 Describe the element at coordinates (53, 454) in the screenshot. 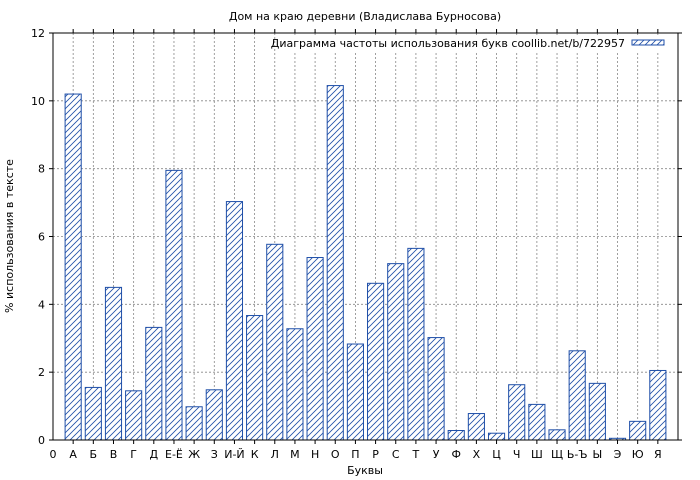

I see `x-tick-label-origin: 0` at that location.